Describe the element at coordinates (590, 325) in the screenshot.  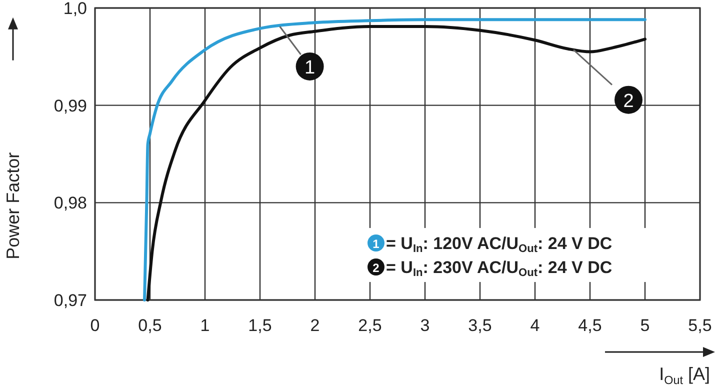
I see `x-tick-label: 4,5` at that location.